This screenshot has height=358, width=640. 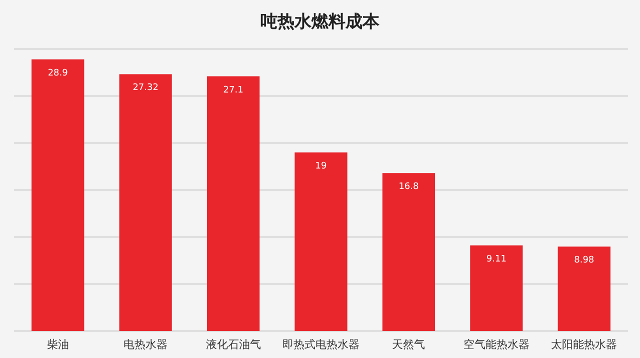 I want to click on x-tick-label: 即热式电热水器, so click(x=321, y=344).